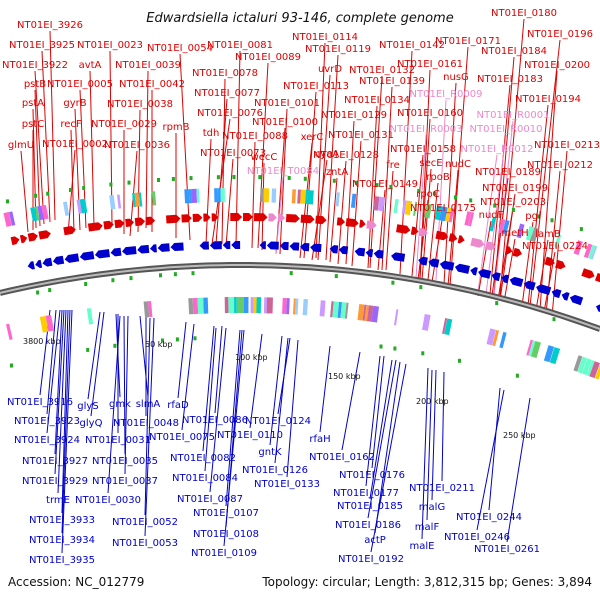 The width and height of the screenshot is (600, 600). What do you see at coordinates (560, 34) in the screenshot?
I see `forward-gene-label: NT01EI_0196` at bounding box center [560, 34].